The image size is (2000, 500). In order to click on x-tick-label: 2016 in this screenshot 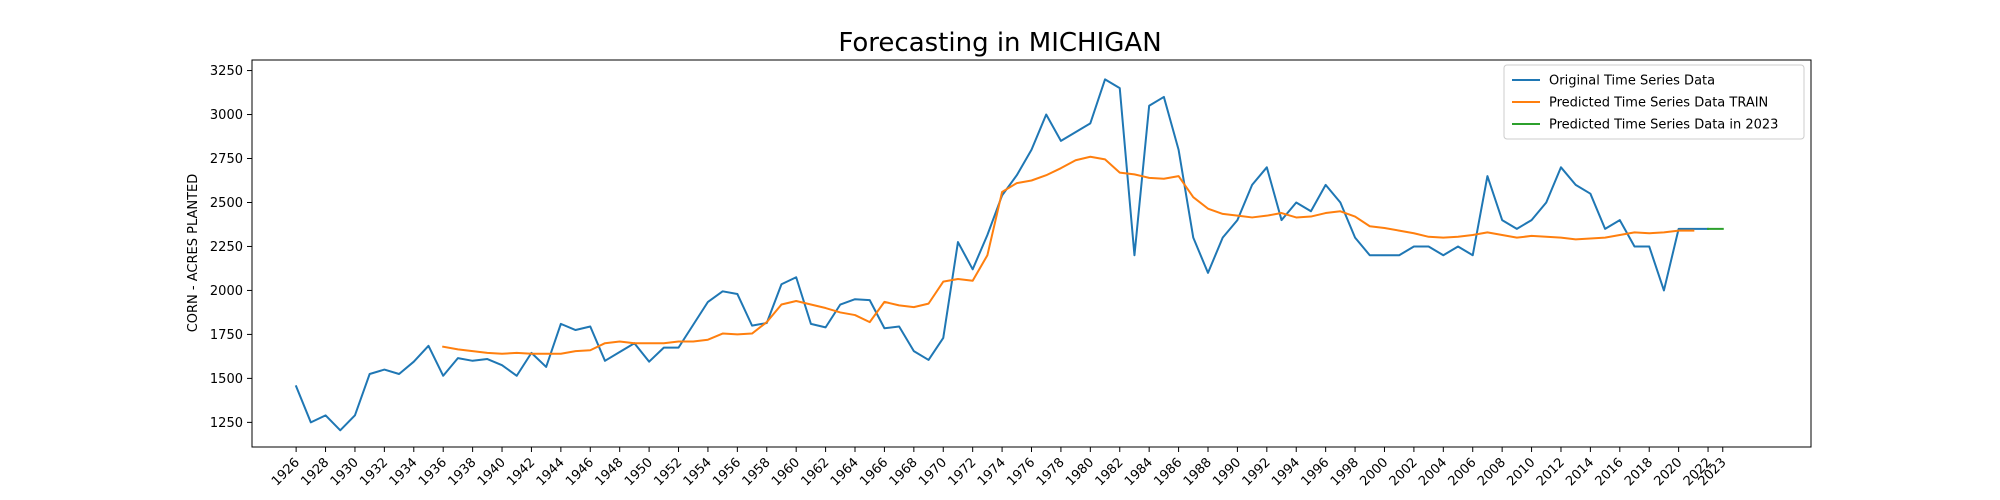, I will do `click(1610, 472)`.